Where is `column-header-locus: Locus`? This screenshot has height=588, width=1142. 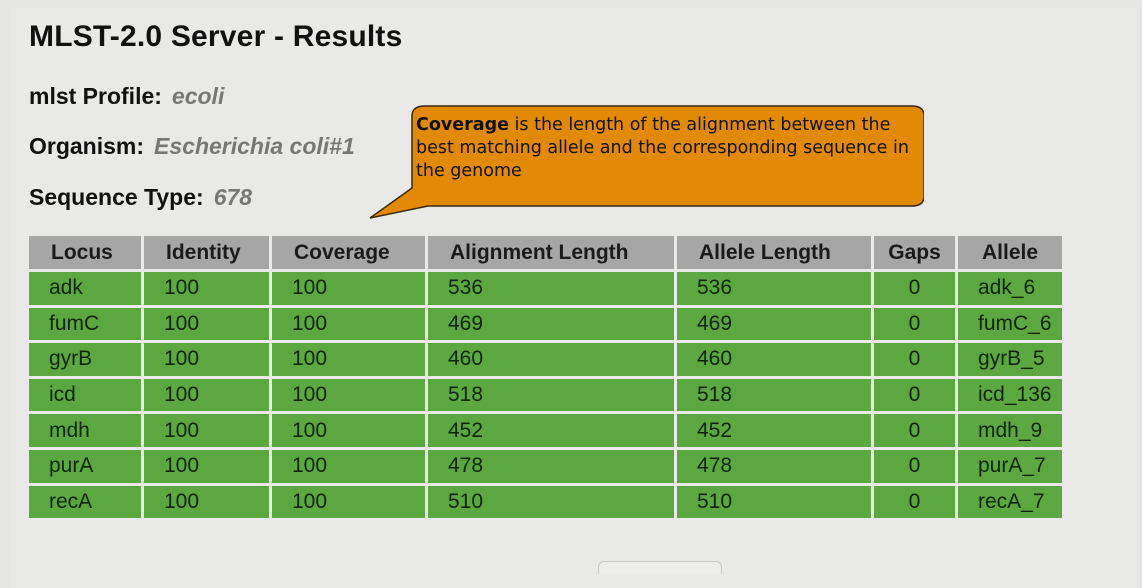
column-header-locus: Locus is located at coordinates (85, 252).